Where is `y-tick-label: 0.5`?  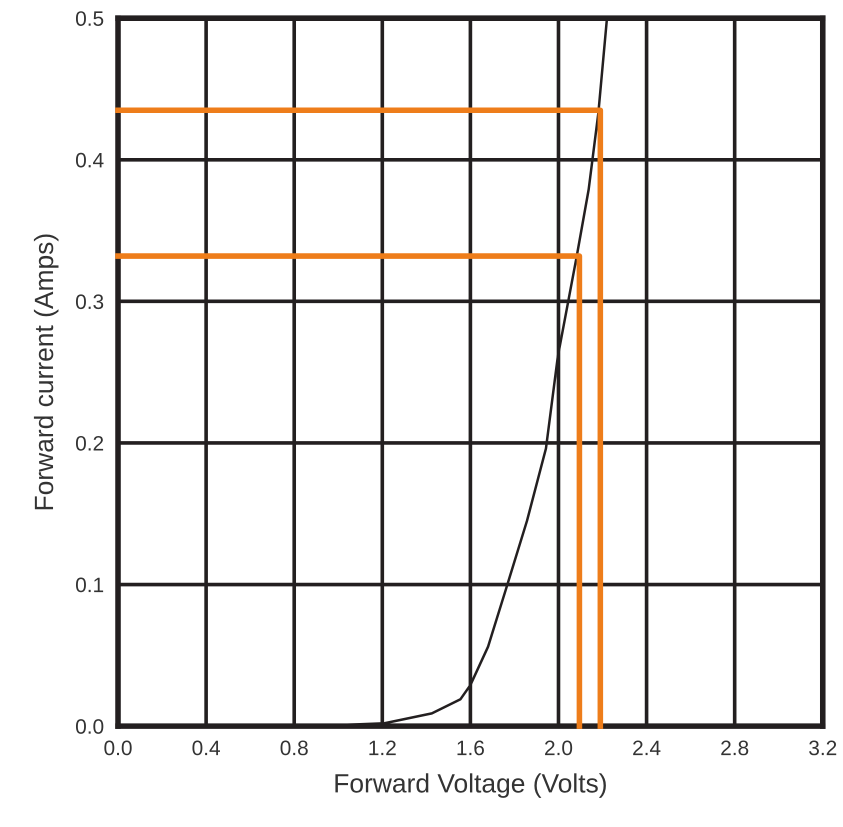 y-tick-label: 0.5 is located at coordinates (90, 18).